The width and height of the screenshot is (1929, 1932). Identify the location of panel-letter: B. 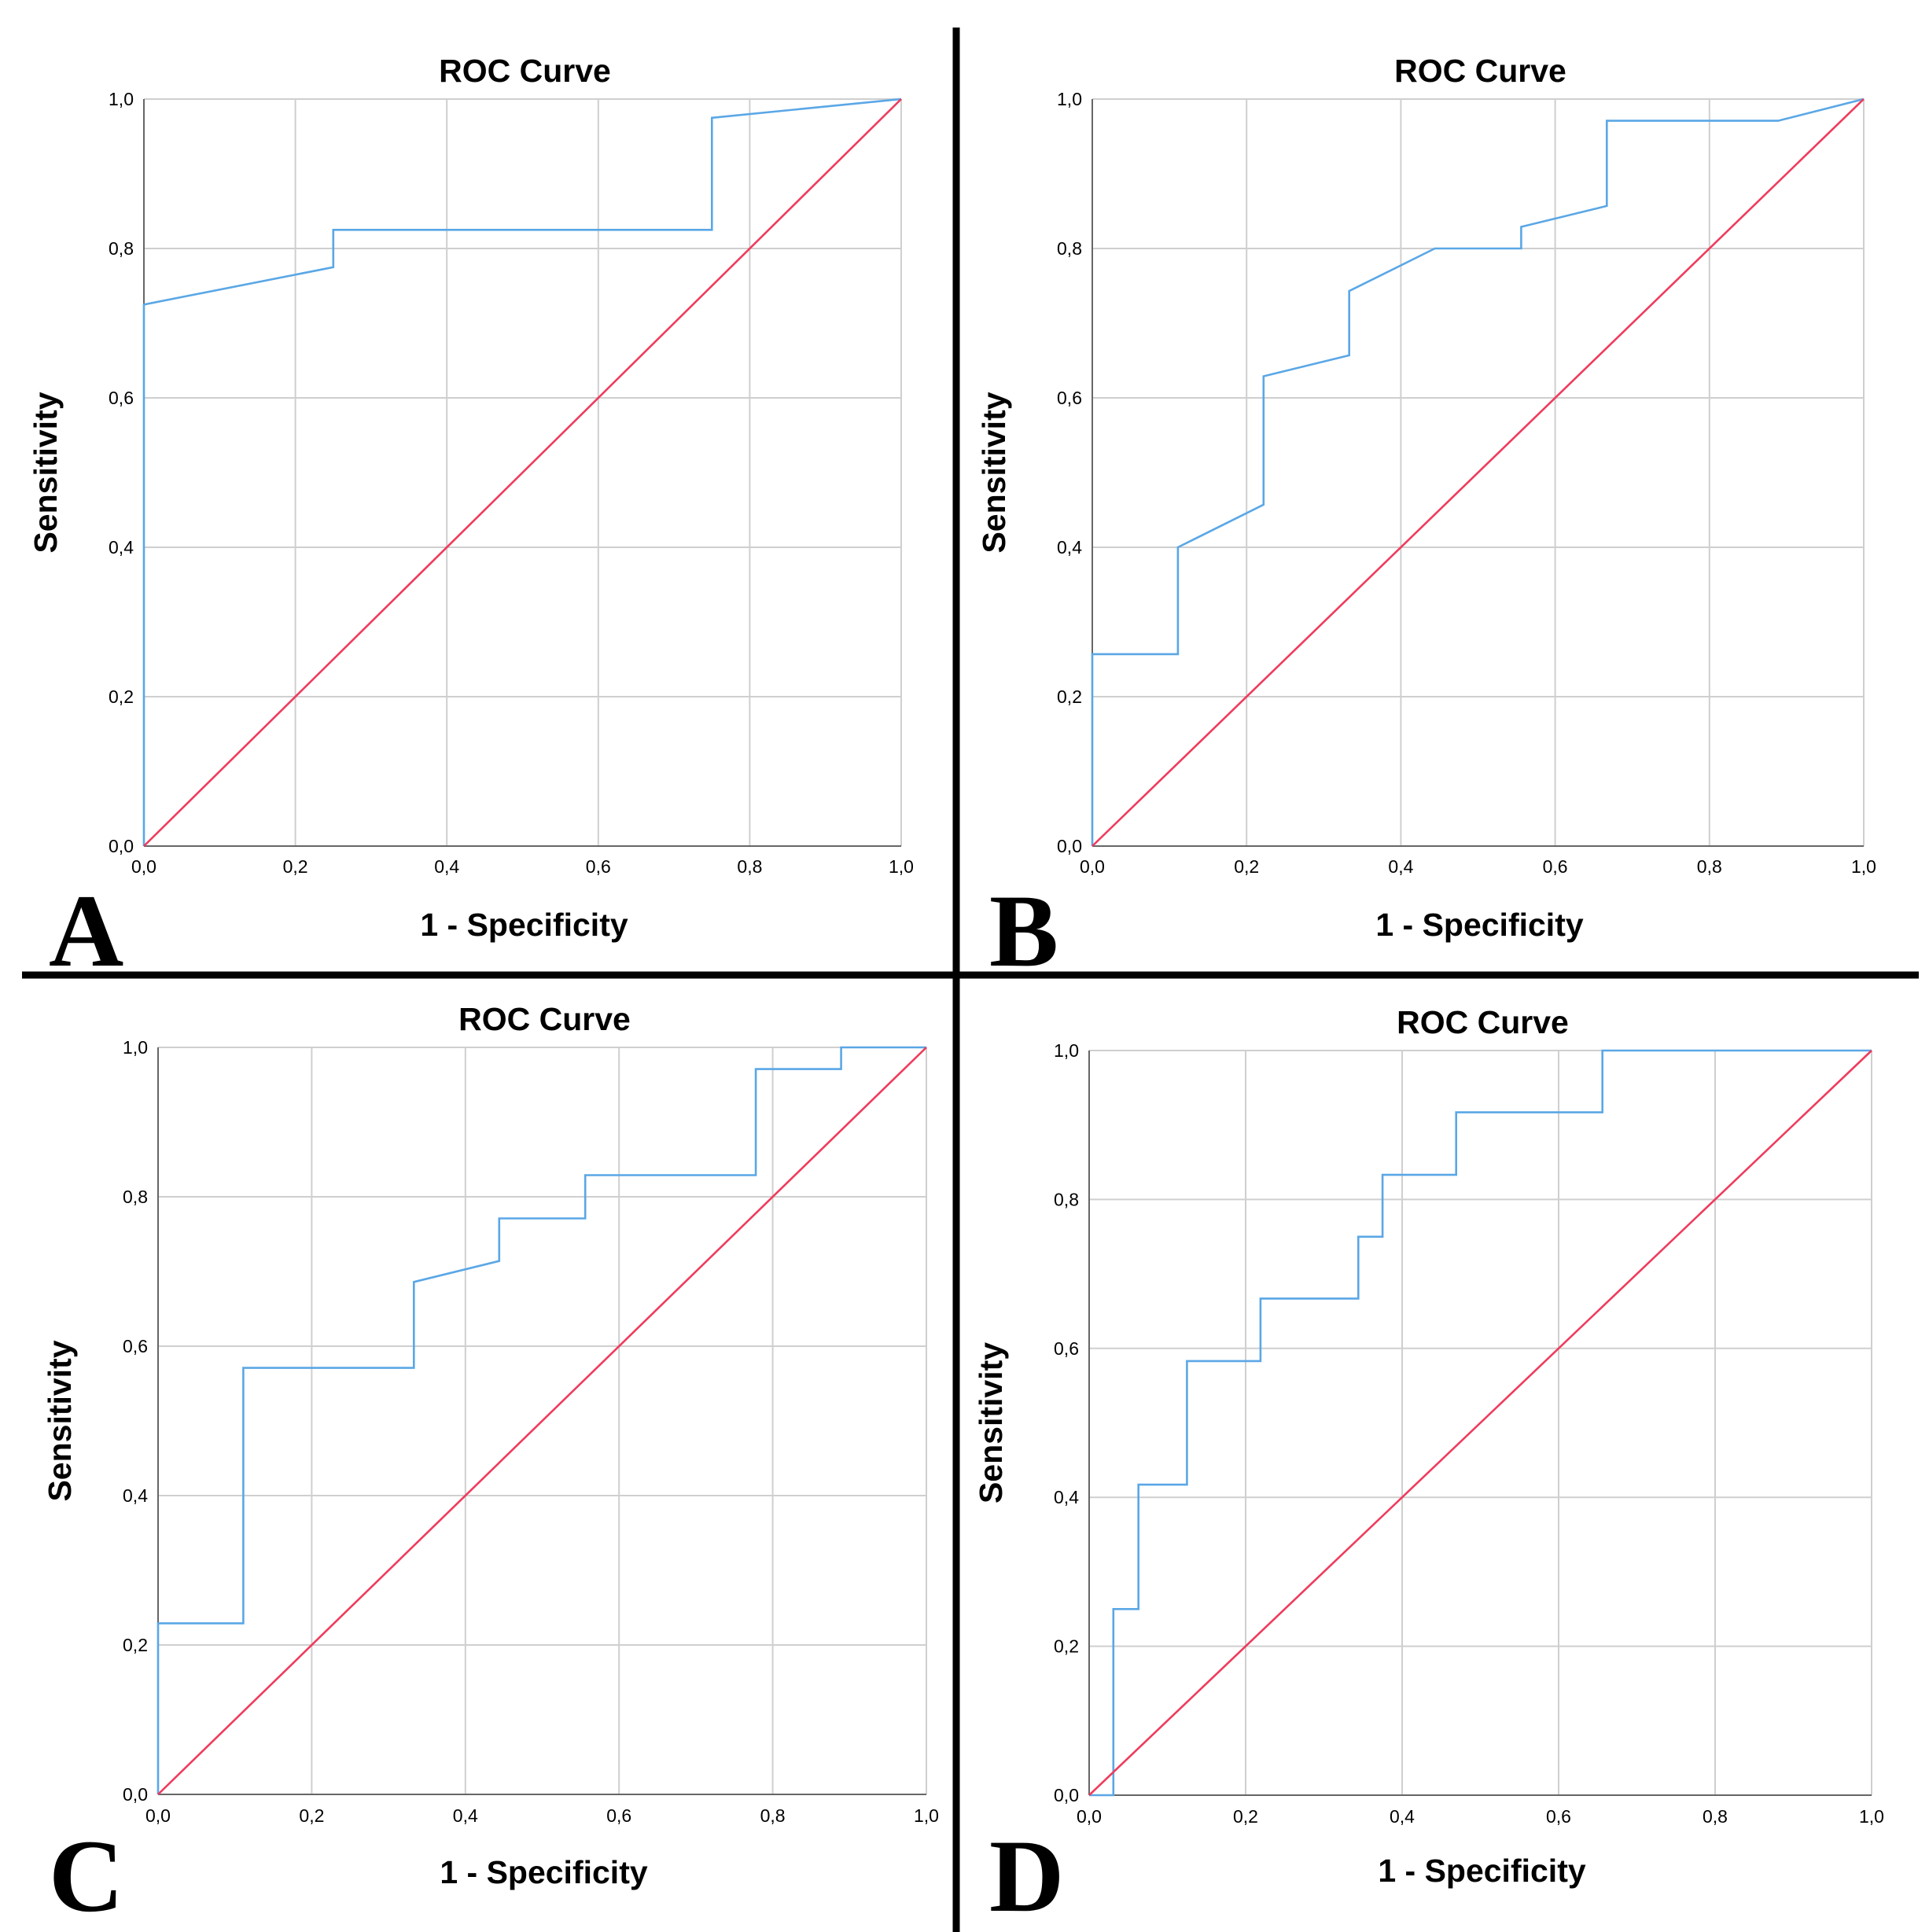
(1023, 930).